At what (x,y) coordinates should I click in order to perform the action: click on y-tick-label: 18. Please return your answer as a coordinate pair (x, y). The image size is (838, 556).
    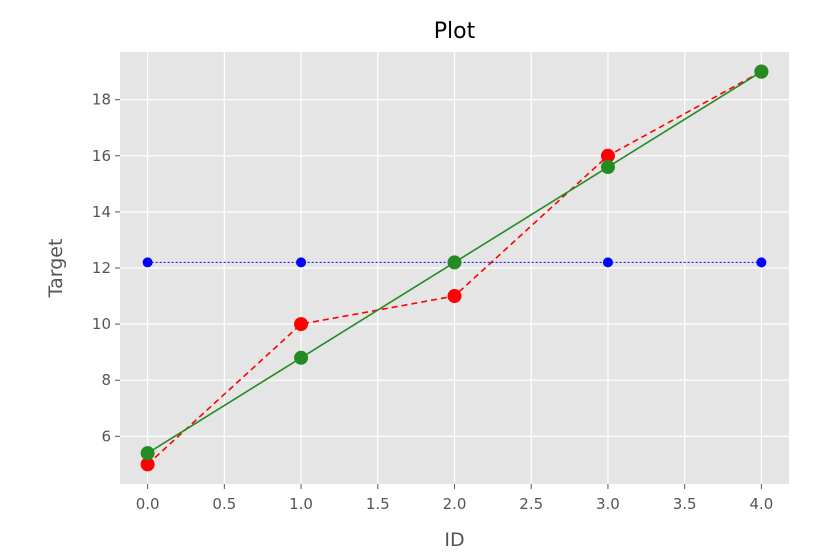
    Looking at the image, I should click on (101, 100).